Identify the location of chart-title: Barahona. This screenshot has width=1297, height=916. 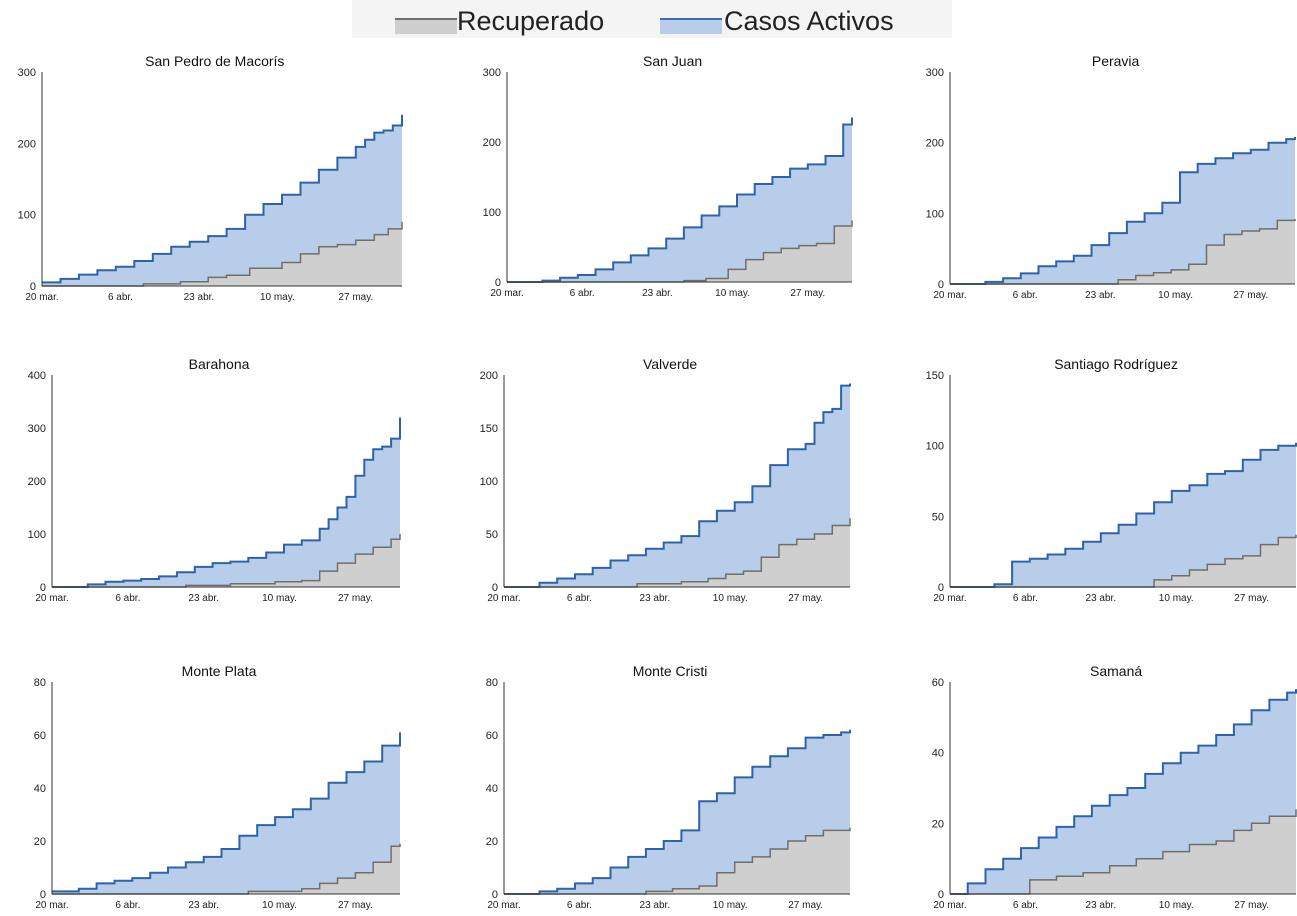
(219, 364).